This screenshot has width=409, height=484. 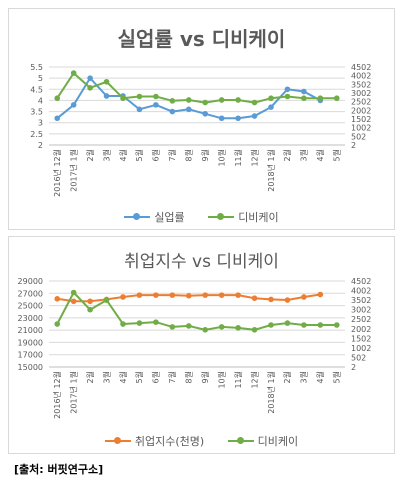 I want to click on chart-title: 취업지수 vs 디비케이, so click(x=201, y=262).